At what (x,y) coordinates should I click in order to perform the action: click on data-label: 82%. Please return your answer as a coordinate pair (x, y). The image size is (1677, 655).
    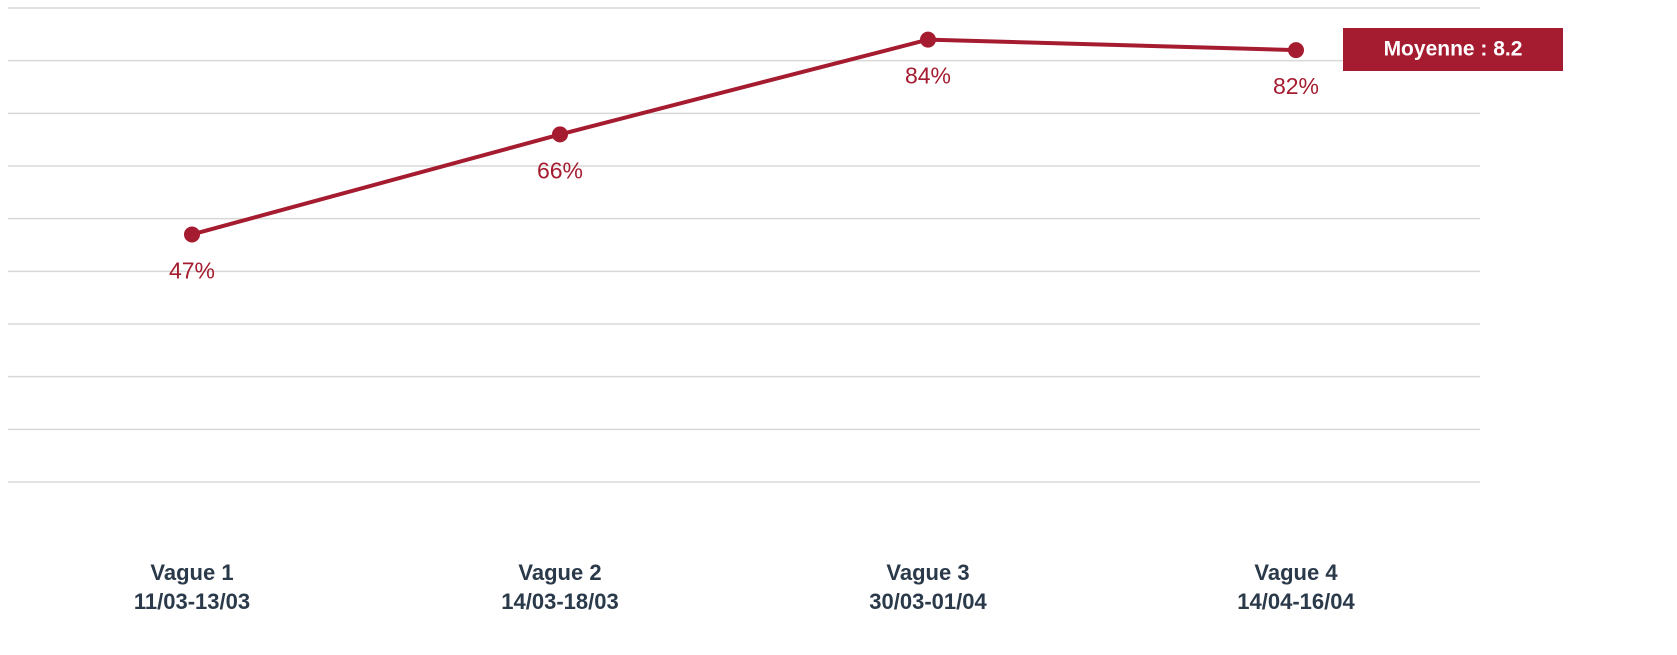
    Looking at the image, I should click on (1296, 86).